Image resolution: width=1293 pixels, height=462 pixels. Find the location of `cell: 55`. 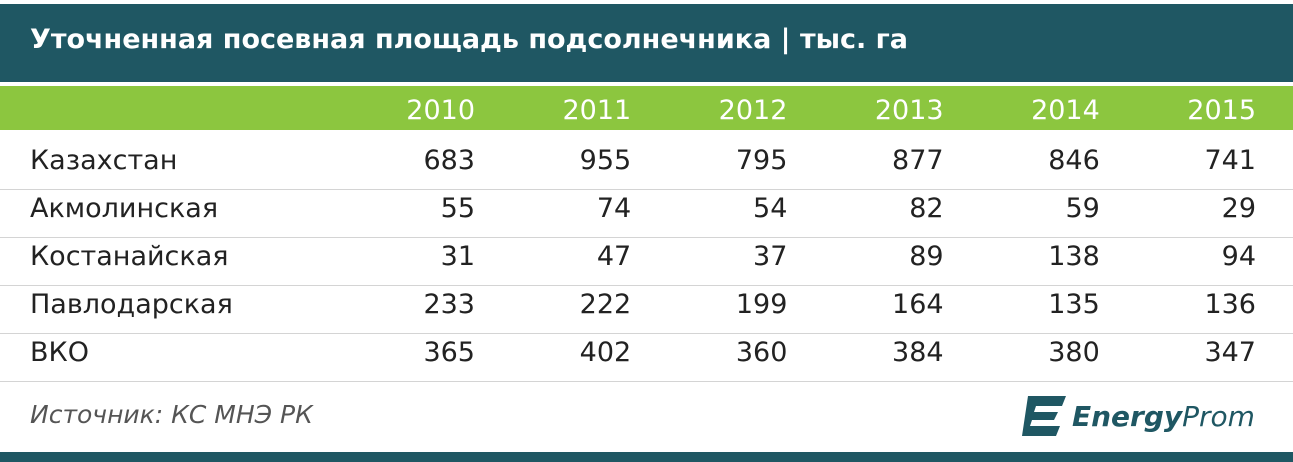

cell: 55 is located at coordinates (457, 208).